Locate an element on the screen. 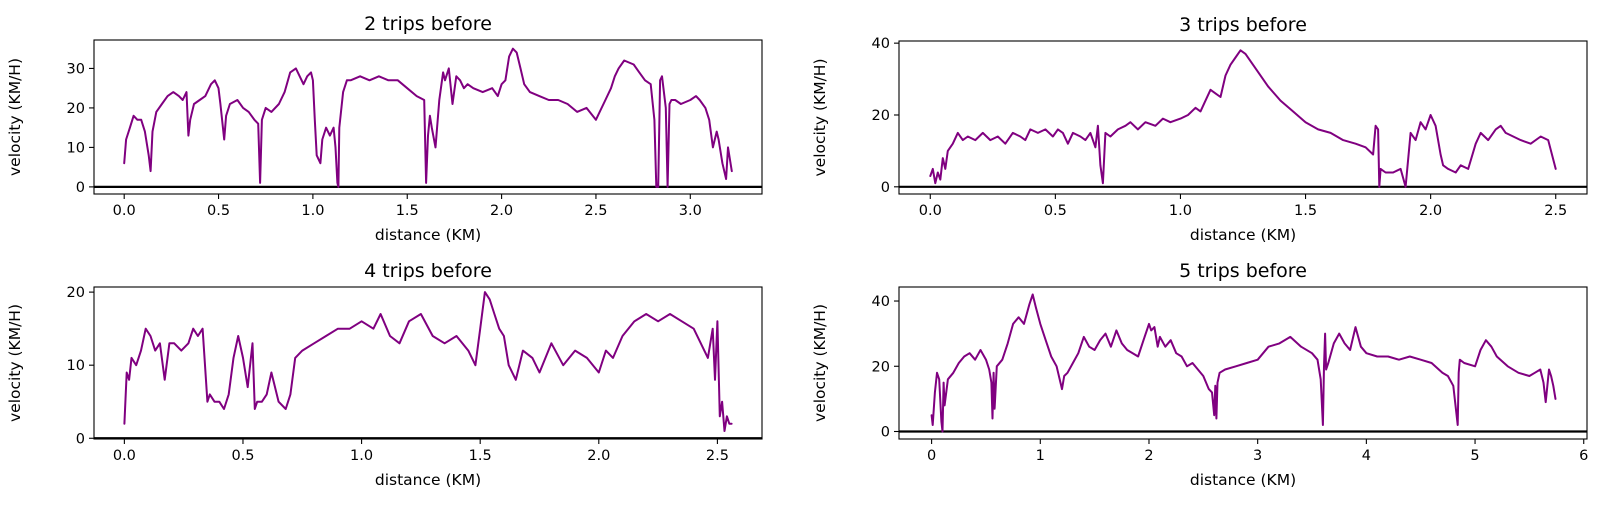 This screenshot has width=1600, height=509. x-tick-label: 3.0 is located at coordinates (690, 211).